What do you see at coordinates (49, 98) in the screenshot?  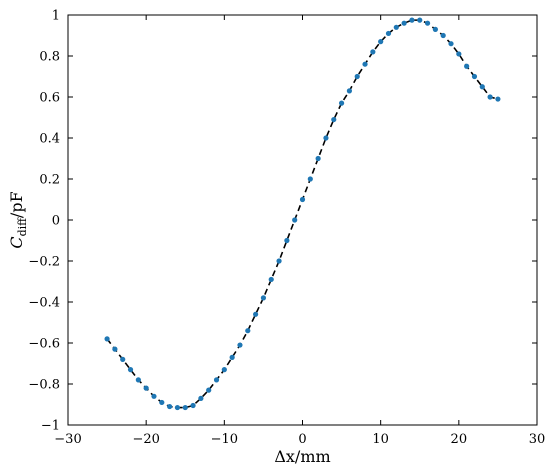 I see `y-tick-label: 0.6` at bounding box center [49, 98].